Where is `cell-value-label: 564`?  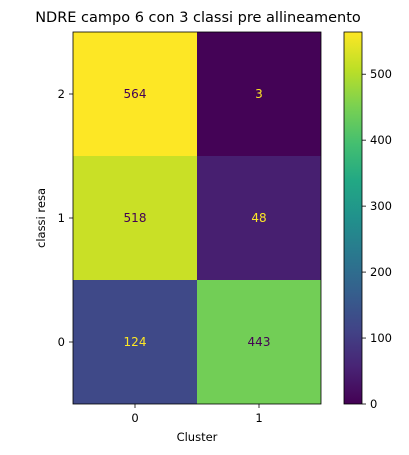 cell-value-label: 564 is located at coordinates (135, 94).